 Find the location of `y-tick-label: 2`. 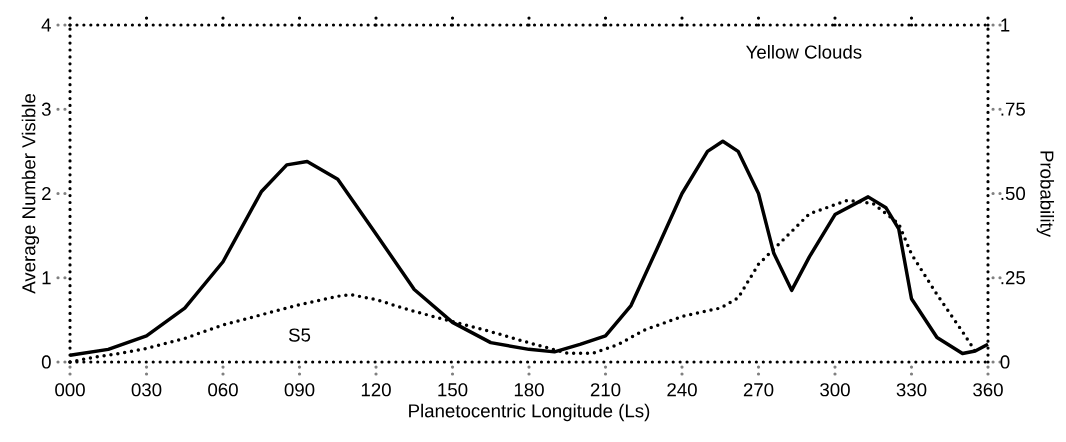

y-tick-label: 2 is located at coordinates (46, 193).